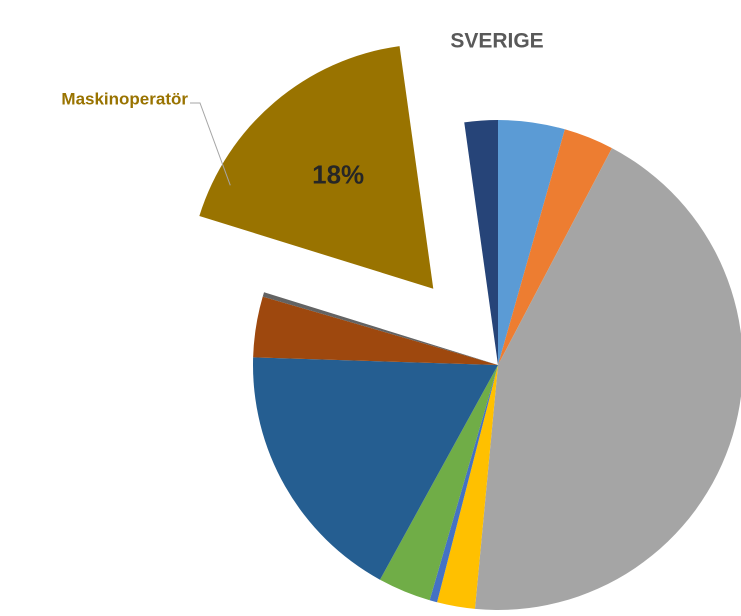  Describe the element at coordinates (338, 175) in the screenshot. I see `data-label: 18%` at that location.